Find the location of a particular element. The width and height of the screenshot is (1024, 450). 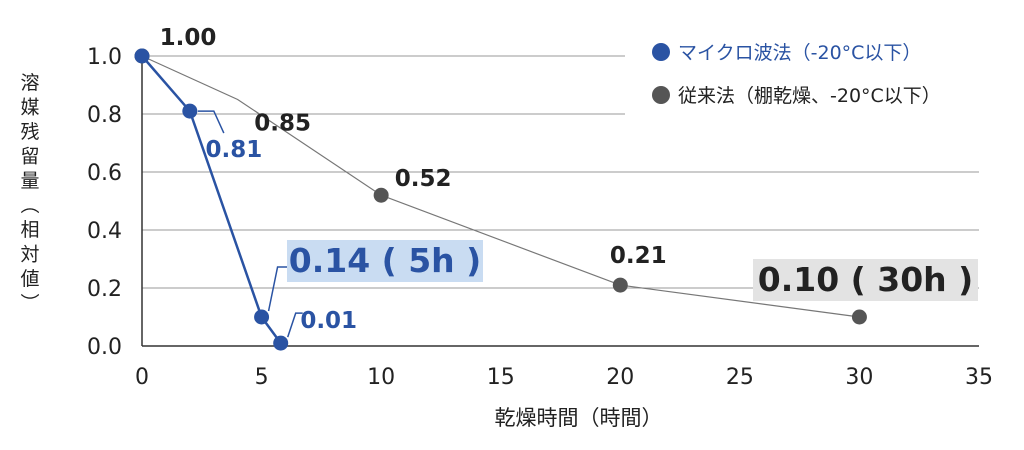

leader-lines is located at coordinates (250, 224).